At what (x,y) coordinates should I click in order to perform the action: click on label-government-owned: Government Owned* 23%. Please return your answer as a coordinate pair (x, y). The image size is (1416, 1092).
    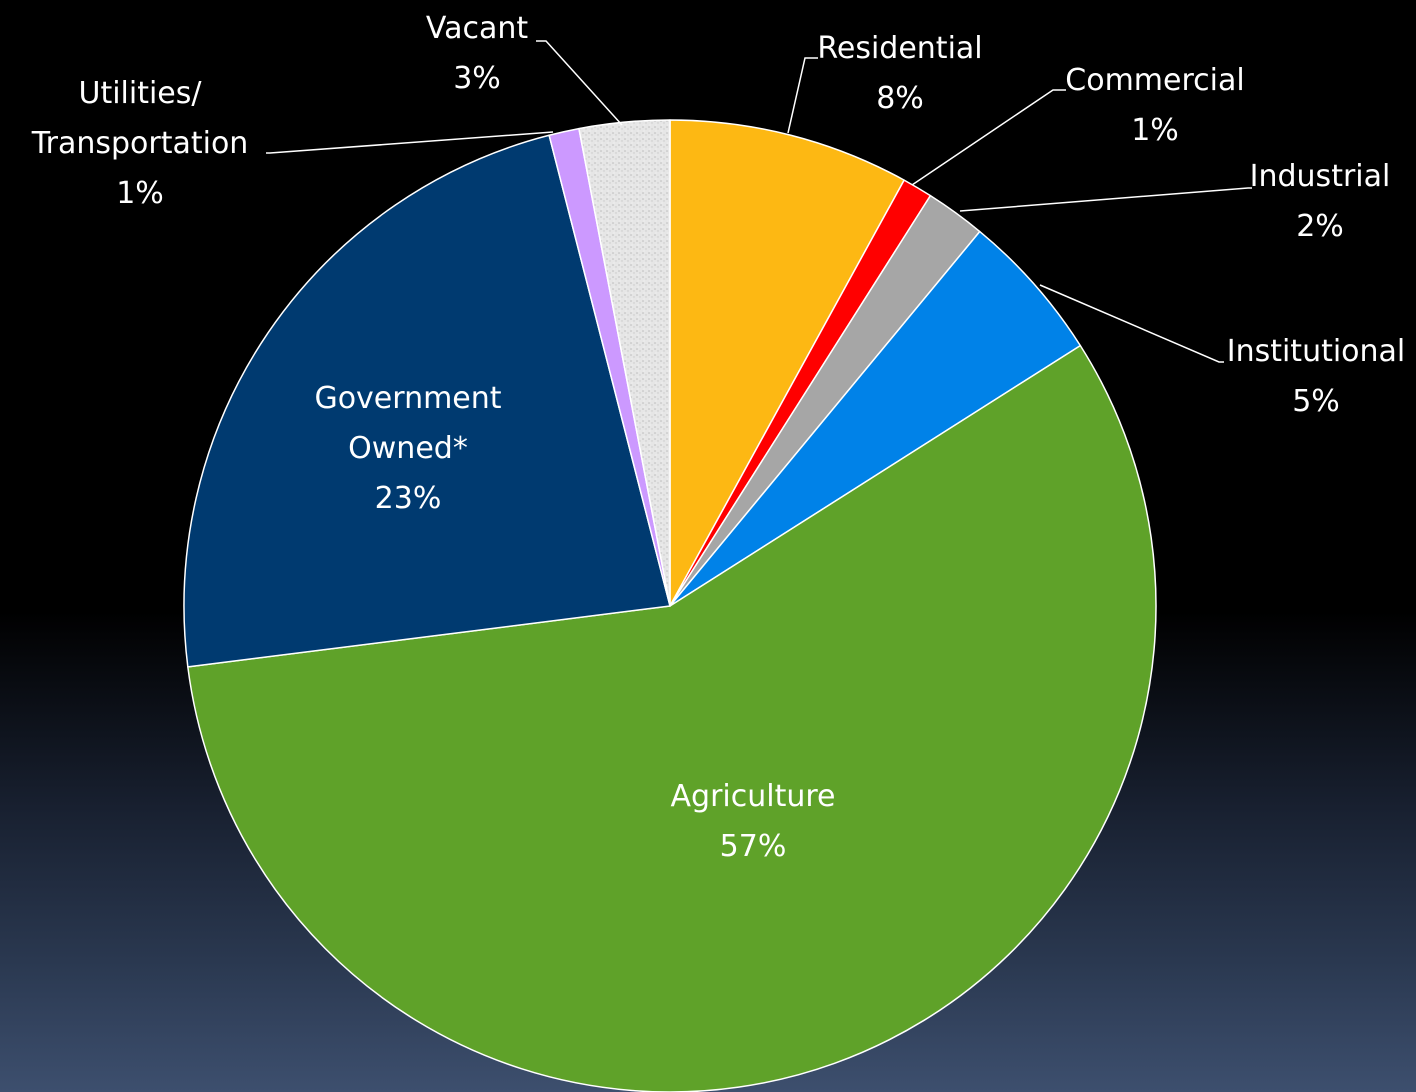
    Looking at the image, I should click on (407, 448).